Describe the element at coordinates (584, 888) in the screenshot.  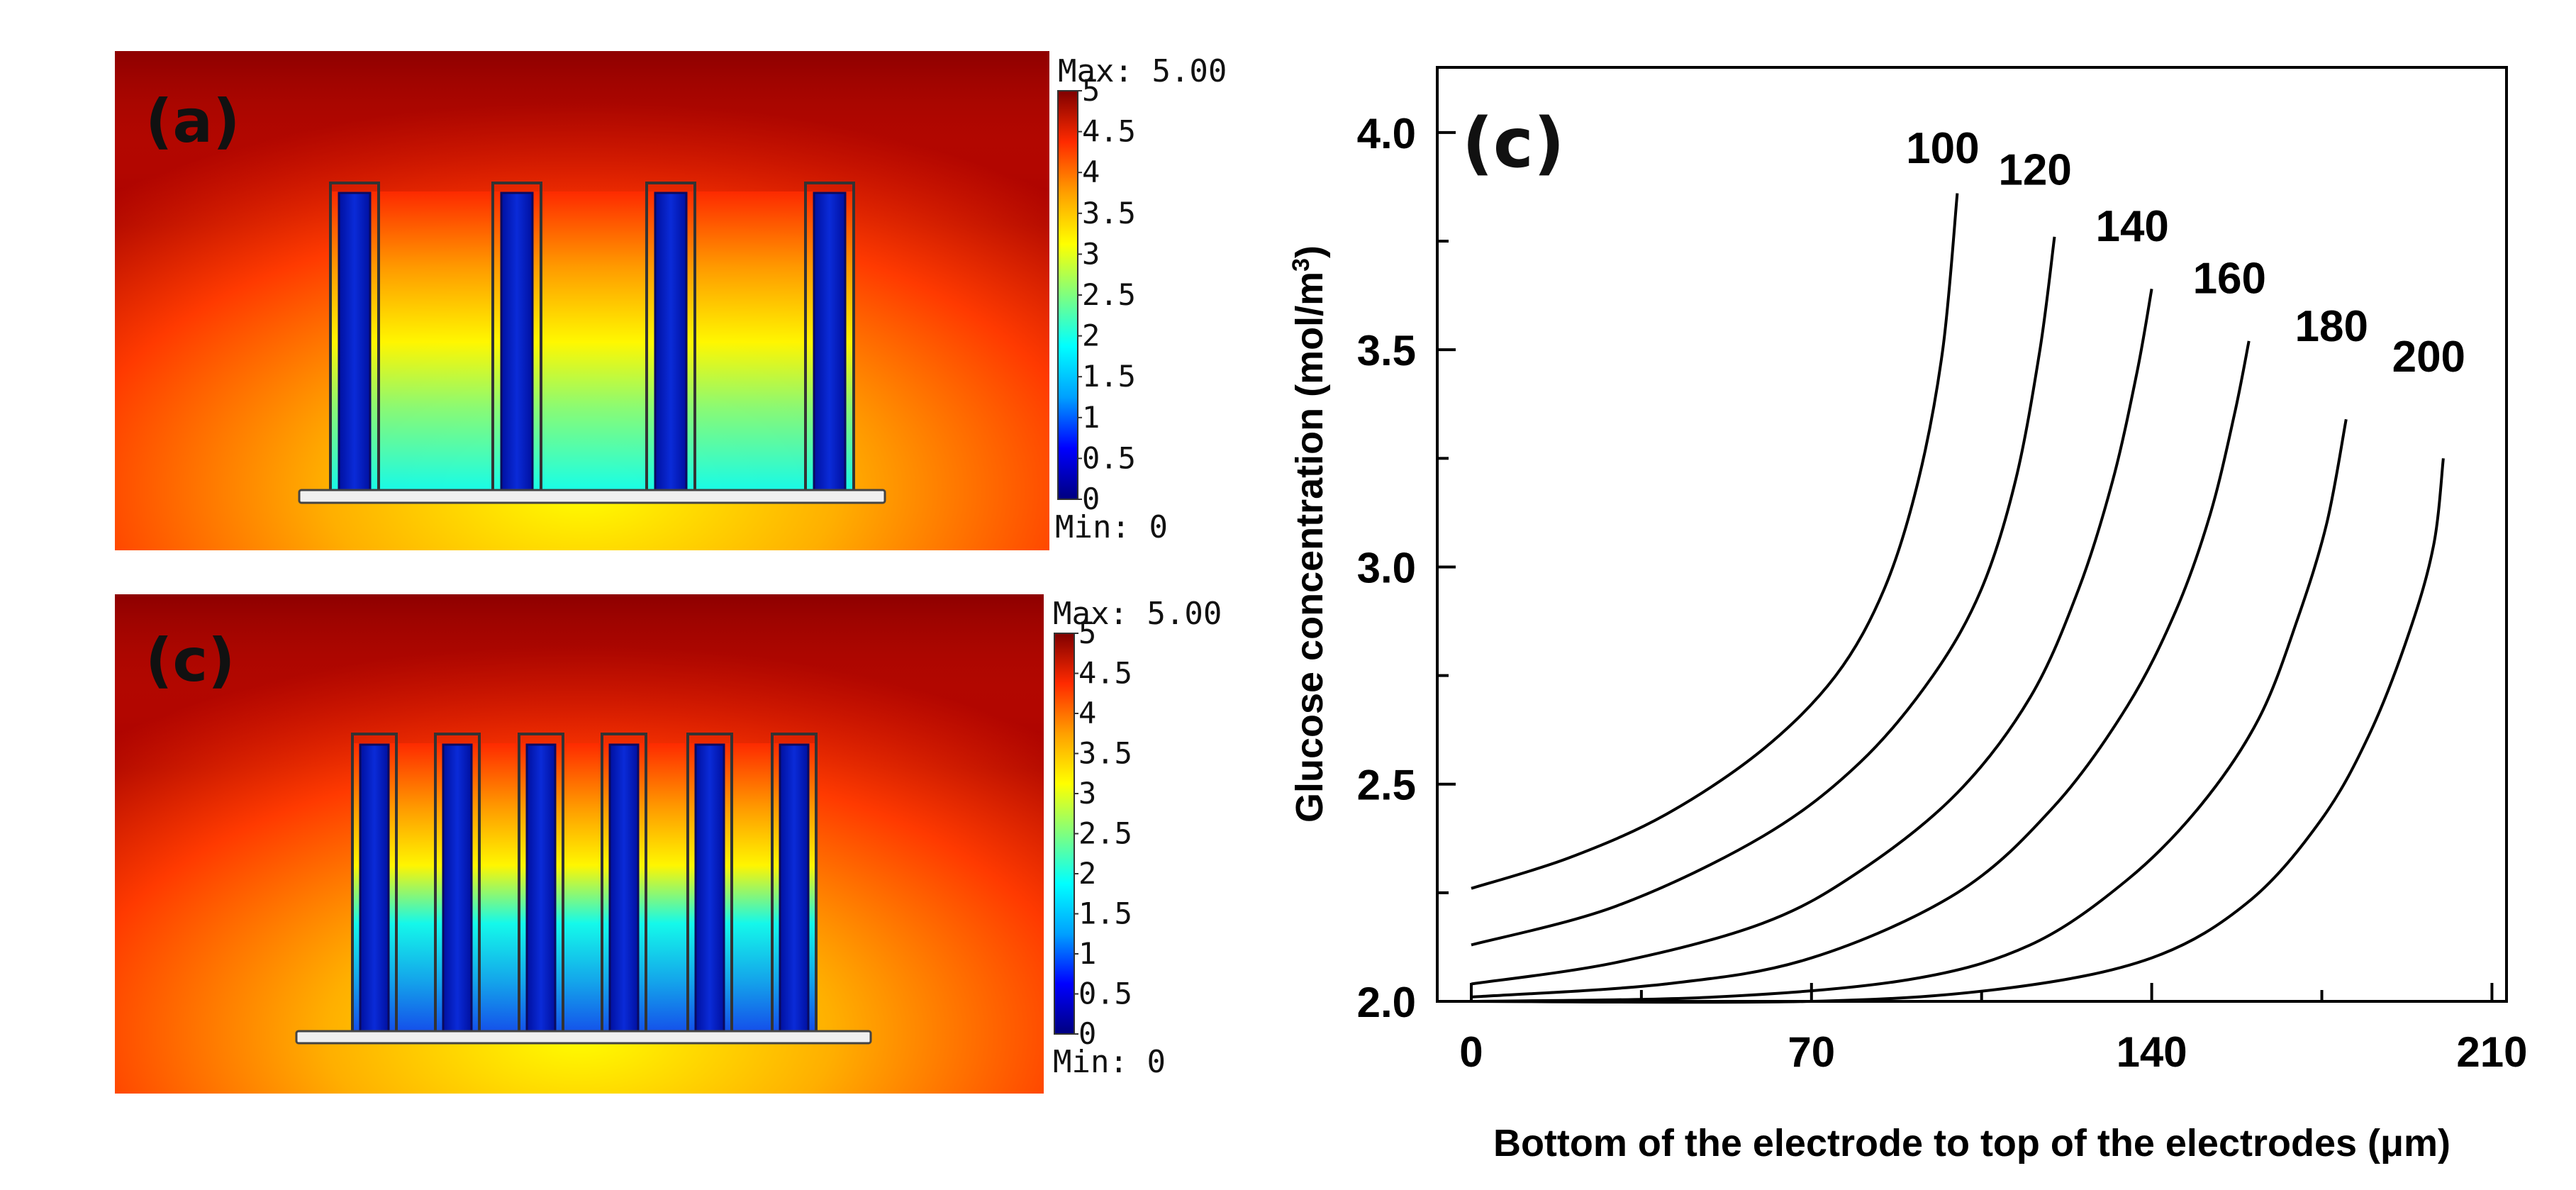
I see `panel-c-electrode-region` at that location.